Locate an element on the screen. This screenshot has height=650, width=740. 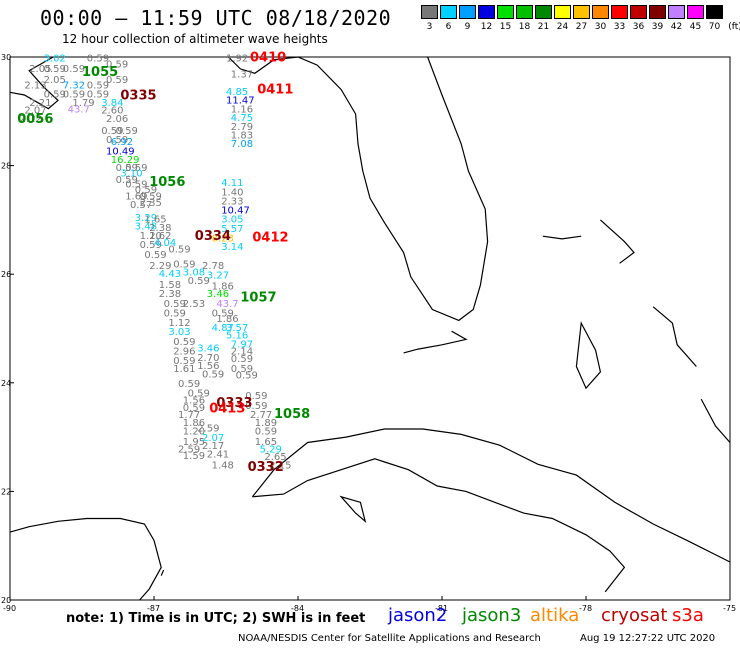
wave-height-label: 1.83 is located at coordinates (242, 135).